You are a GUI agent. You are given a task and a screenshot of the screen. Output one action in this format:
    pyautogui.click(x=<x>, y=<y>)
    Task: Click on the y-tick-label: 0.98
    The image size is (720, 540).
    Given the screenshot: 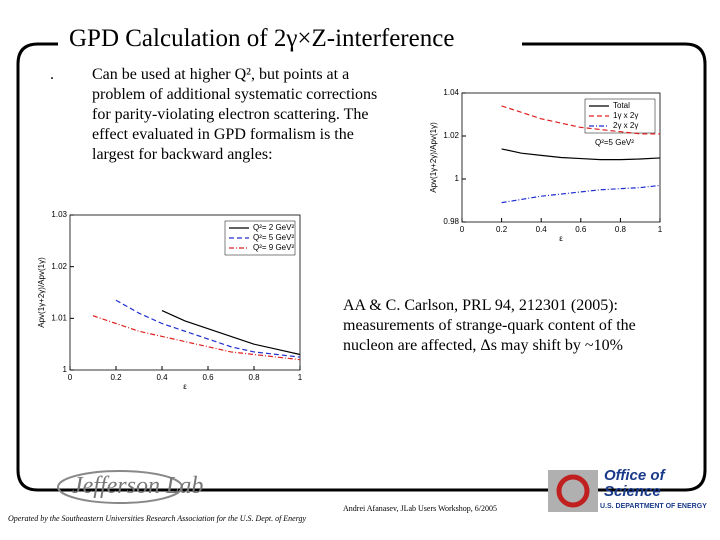 What is the action you would take?
    pyautogui.click(x=451, y=221)
    